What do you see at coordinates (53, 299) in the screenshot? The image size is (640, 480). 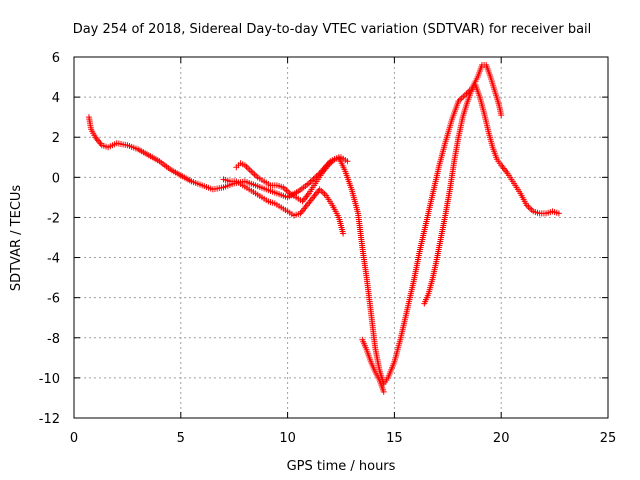 I see `y-tick-label: -6` at bounding box center [53, 299].